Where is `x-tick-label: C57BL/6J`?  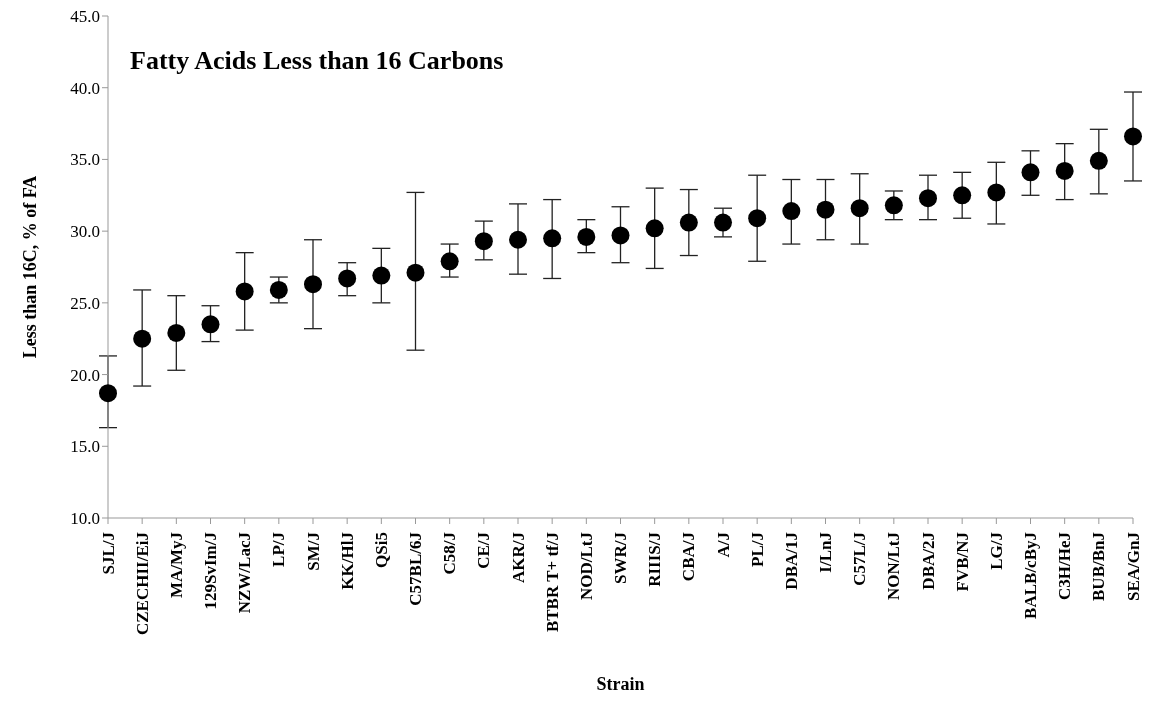
x-tick-label: C57BL/6J is located at coordinates (415, 568).